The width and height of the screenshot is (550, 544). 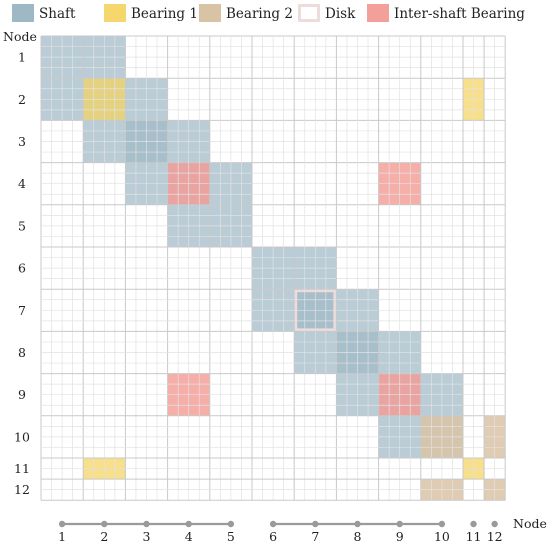 What do you see at coordinates (147, 536) in the screenshot?
I see `col-label-3: 3` at bounding box center [147, 536].